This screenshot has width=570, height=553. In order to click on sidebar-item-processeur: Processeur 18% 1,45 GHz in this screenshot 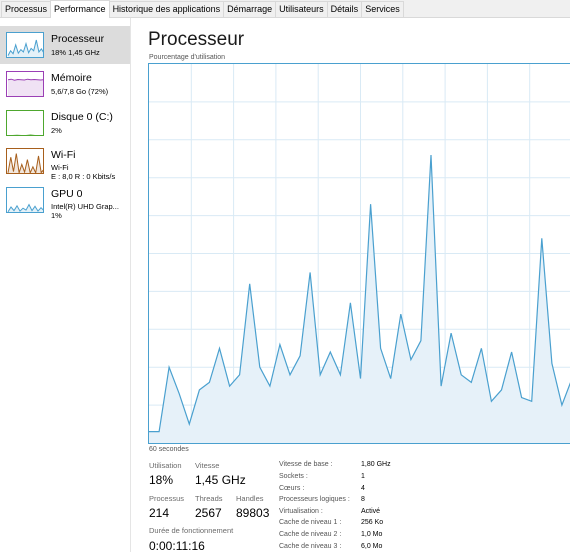, I will do `click(65, 45)`.